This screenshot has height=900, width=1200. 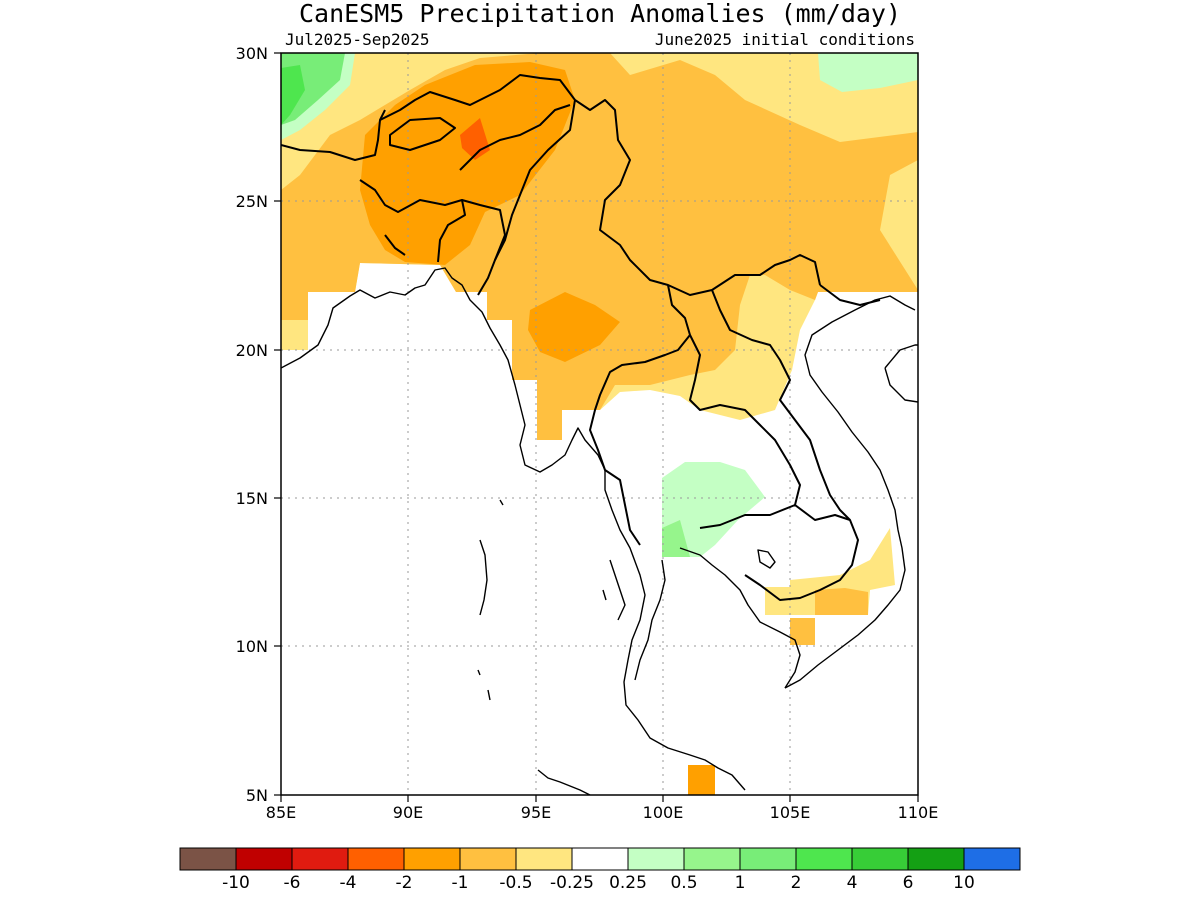 What do you see at coordinates (868, 72) in the screenshot?
I see `anomaly-region-light-green-south-china` at bounding box center [868, 72].